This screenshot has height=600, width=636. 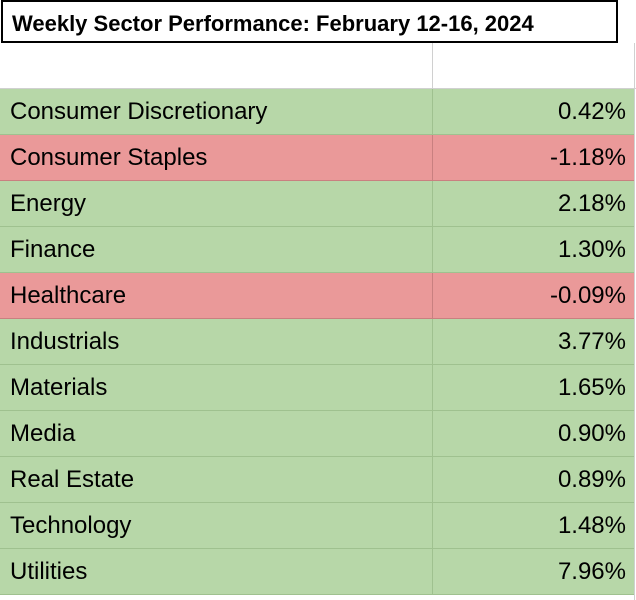 I want to click on sector-return: 0.90%, so click(x=591, y=433).